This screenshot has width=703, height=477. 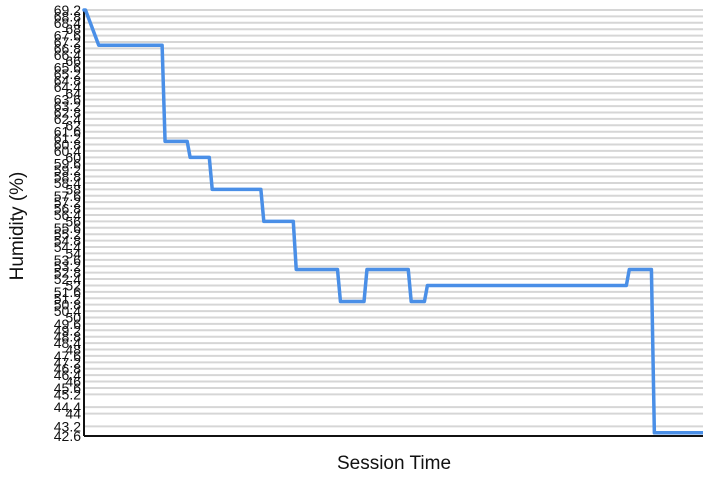 I want to click on y-tick-label-14: 49.2, so click(x=67, y=330).